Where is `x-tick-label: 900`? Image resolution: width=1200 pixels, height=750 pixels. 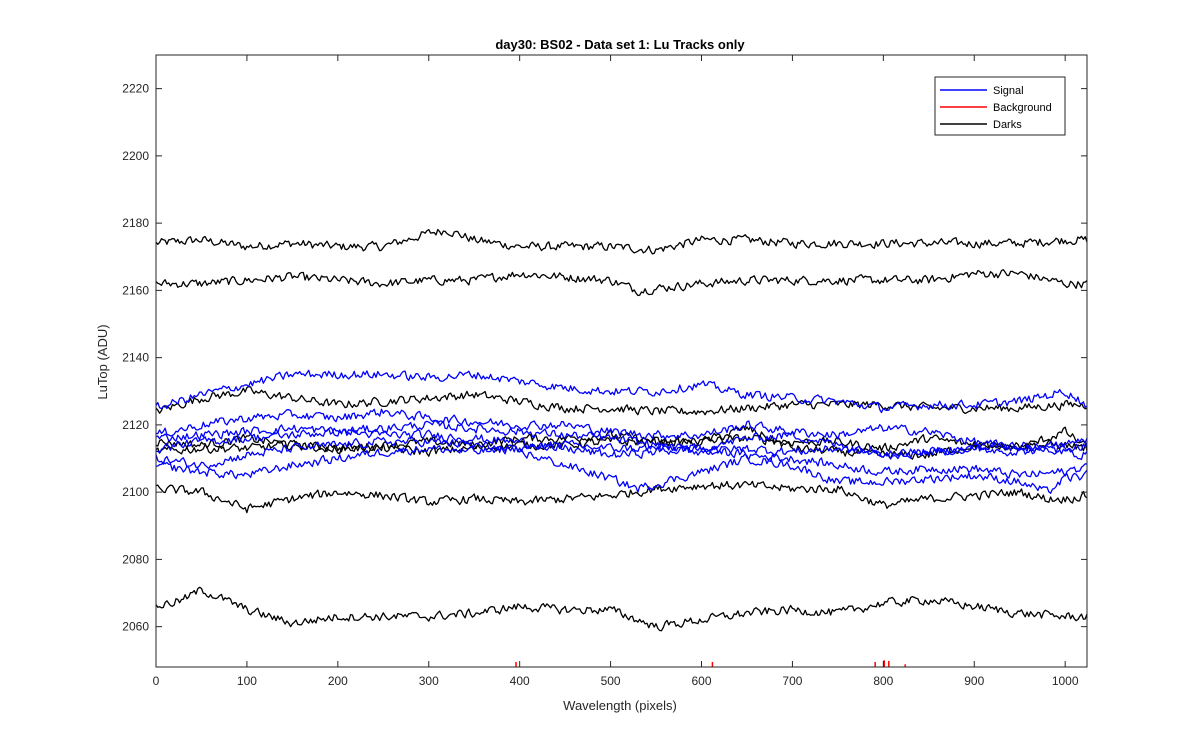 x-tick-label: 900 is located at coordinates (974, 681).